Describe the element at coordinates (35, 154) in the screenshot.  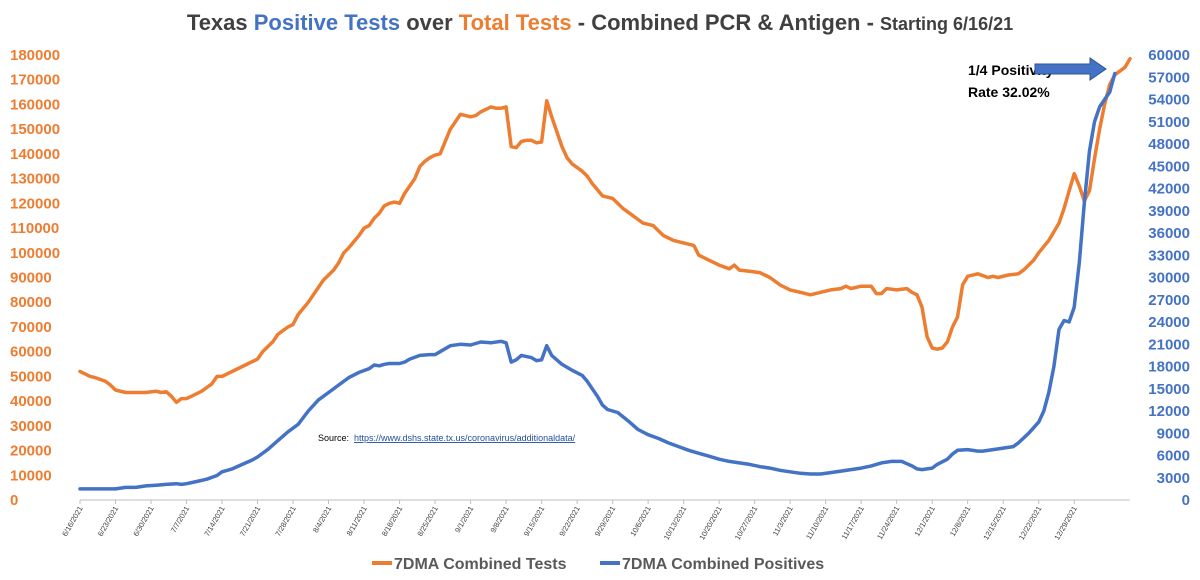
I see `left-tick-label: 140000` at that location.